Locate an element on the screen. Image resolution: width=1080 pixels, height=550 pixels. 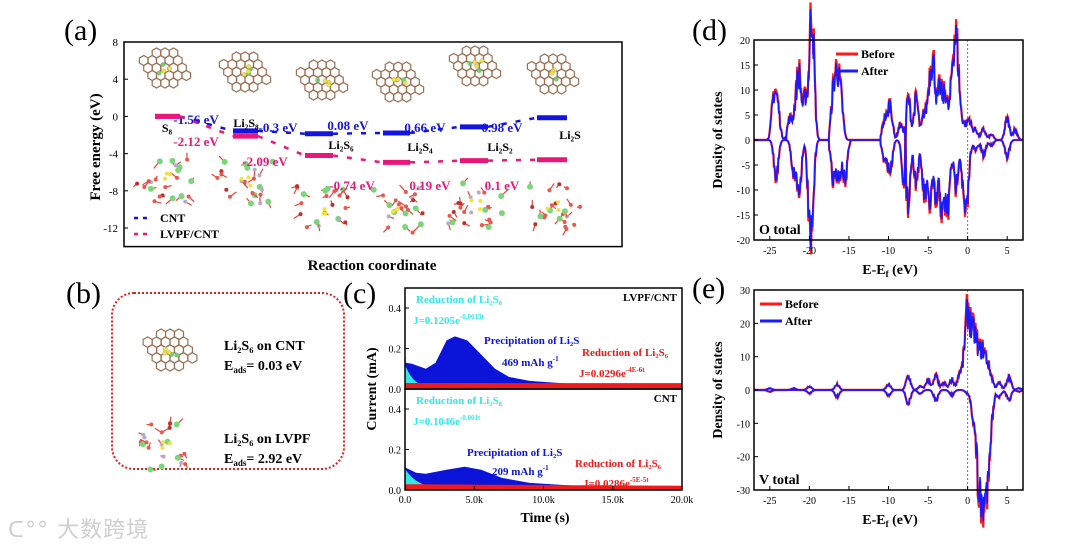
x-tick-label: -25 is located at coordinates (769, 251).